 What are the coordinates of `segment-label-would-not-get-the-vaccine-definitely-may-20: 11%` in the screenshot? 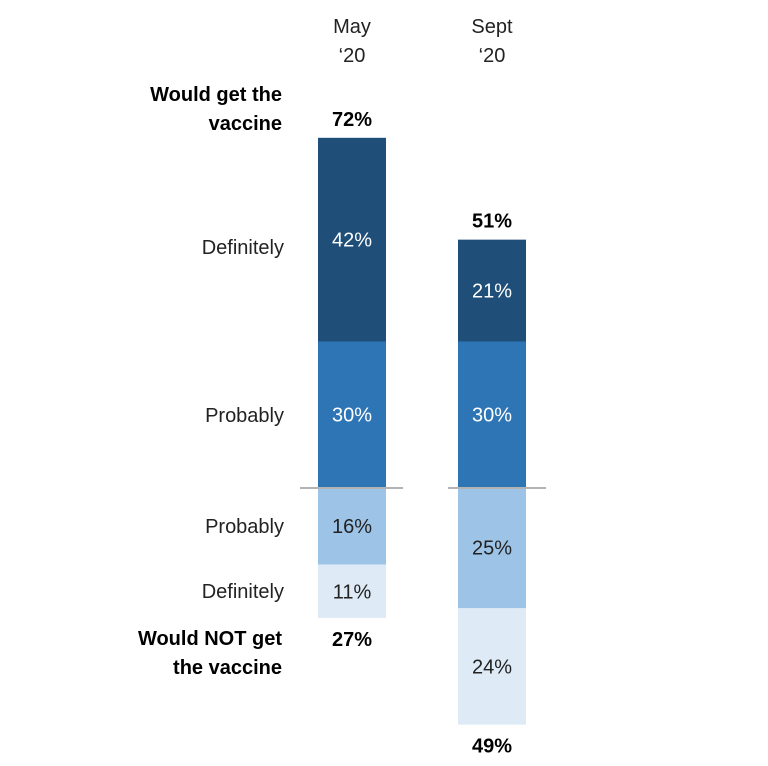 It's located at (352, 592).